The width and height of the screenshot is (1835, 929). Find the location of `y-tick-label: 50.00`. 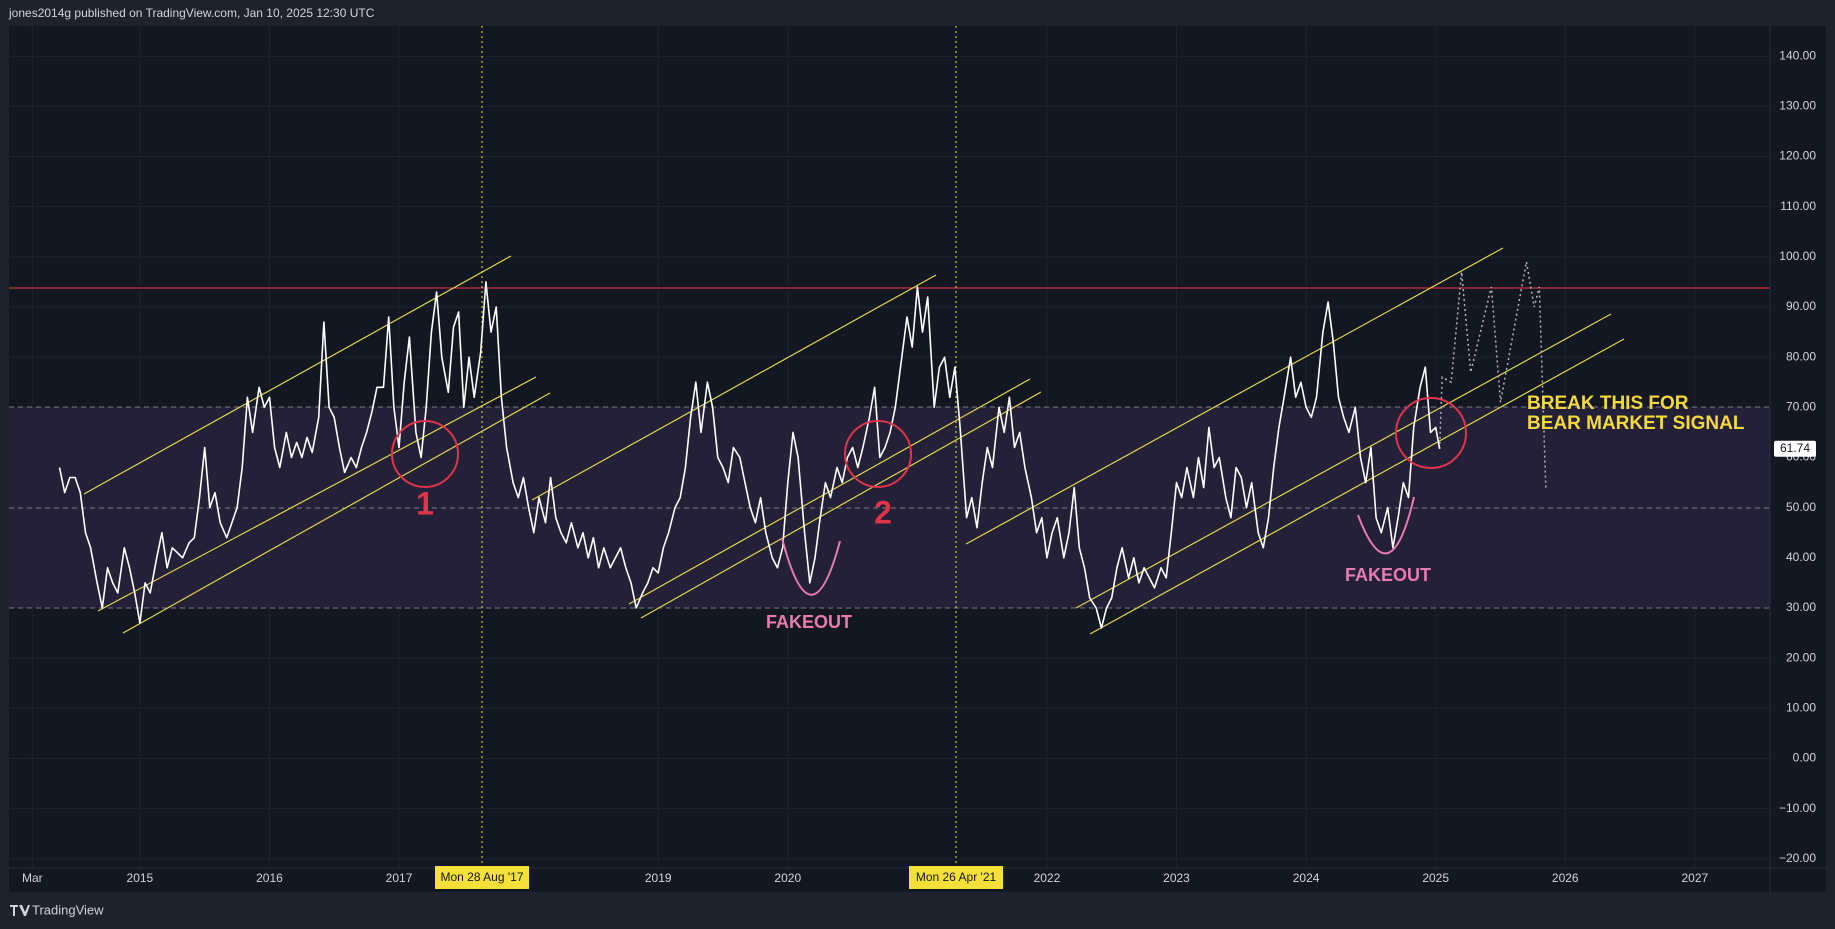

y-tick-label: 50.00 is located at coordinates (1801, 507).